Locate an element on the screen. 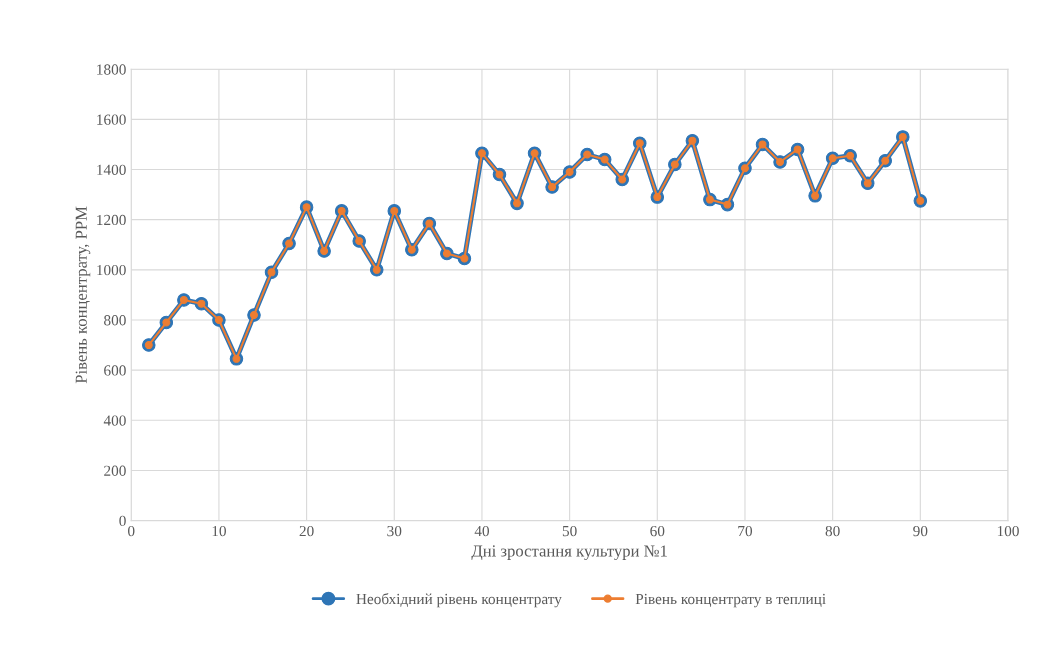 The width and height of the screenshot is (1050, 659). x-tick-label: 40 is located at coordinates (482, 531).